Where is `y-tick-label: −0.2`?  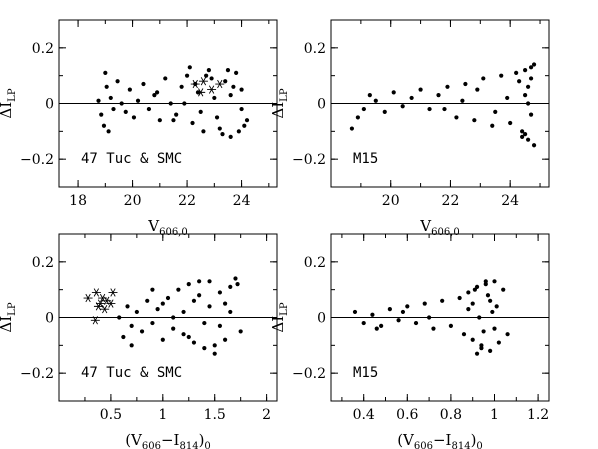
y-tick-label: −0.2 is located at coordinates (309, 374).